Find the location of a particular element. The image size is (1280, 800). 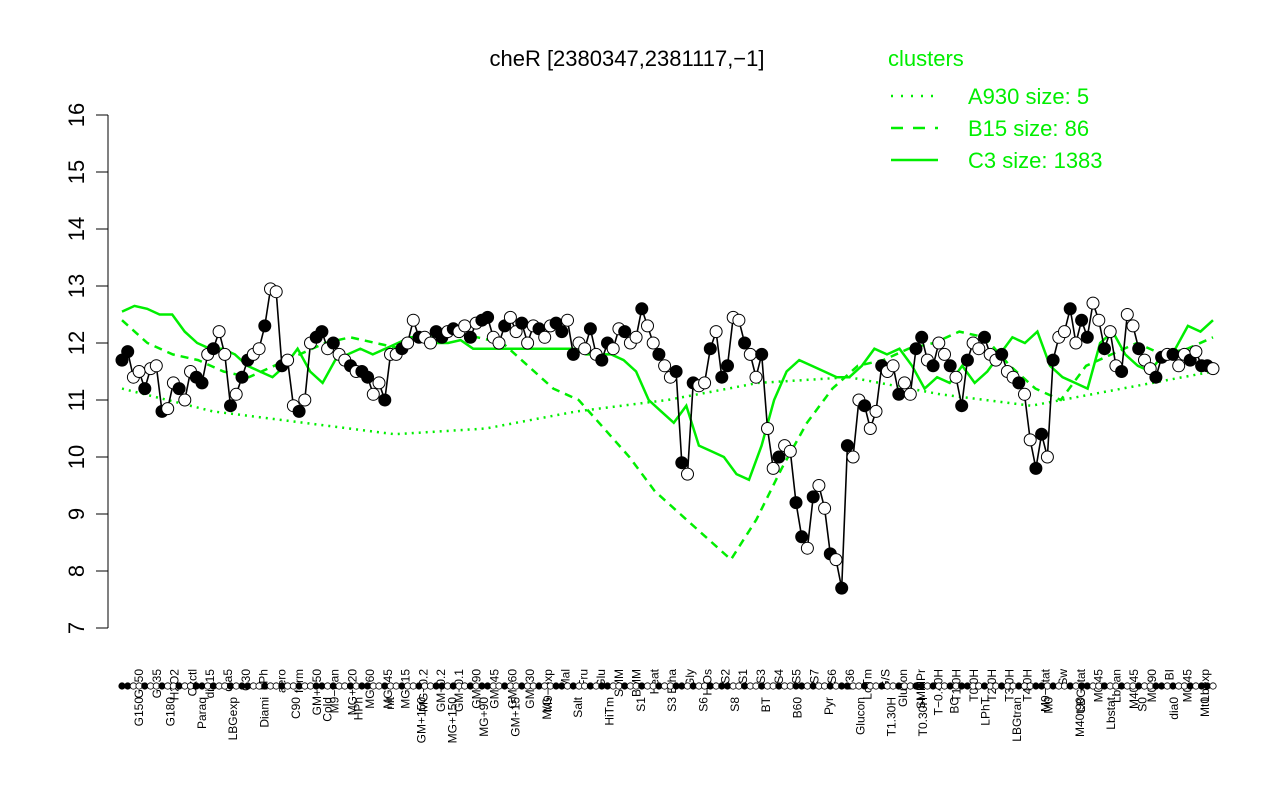

x-tick-label: G180 is located at coordinates (171, 712).